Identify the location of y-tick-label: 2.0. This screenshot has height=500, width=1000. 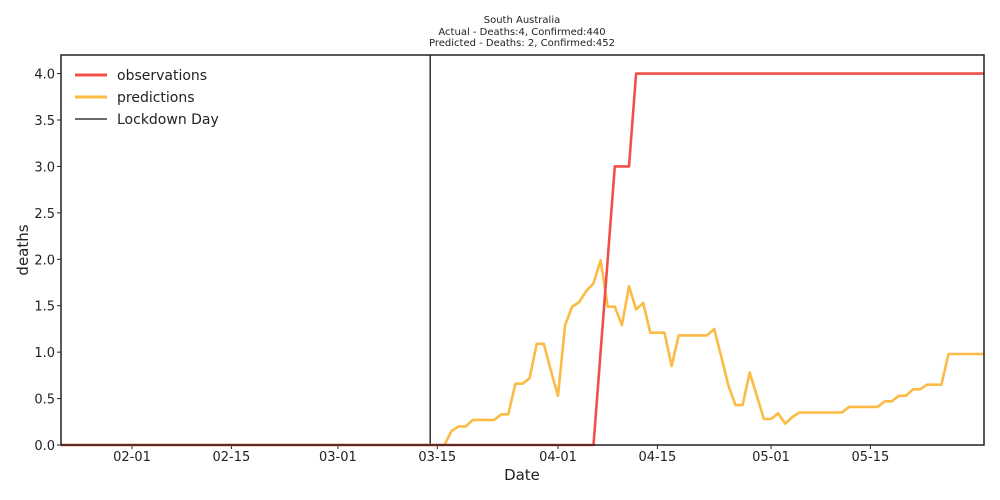
(44, 260).